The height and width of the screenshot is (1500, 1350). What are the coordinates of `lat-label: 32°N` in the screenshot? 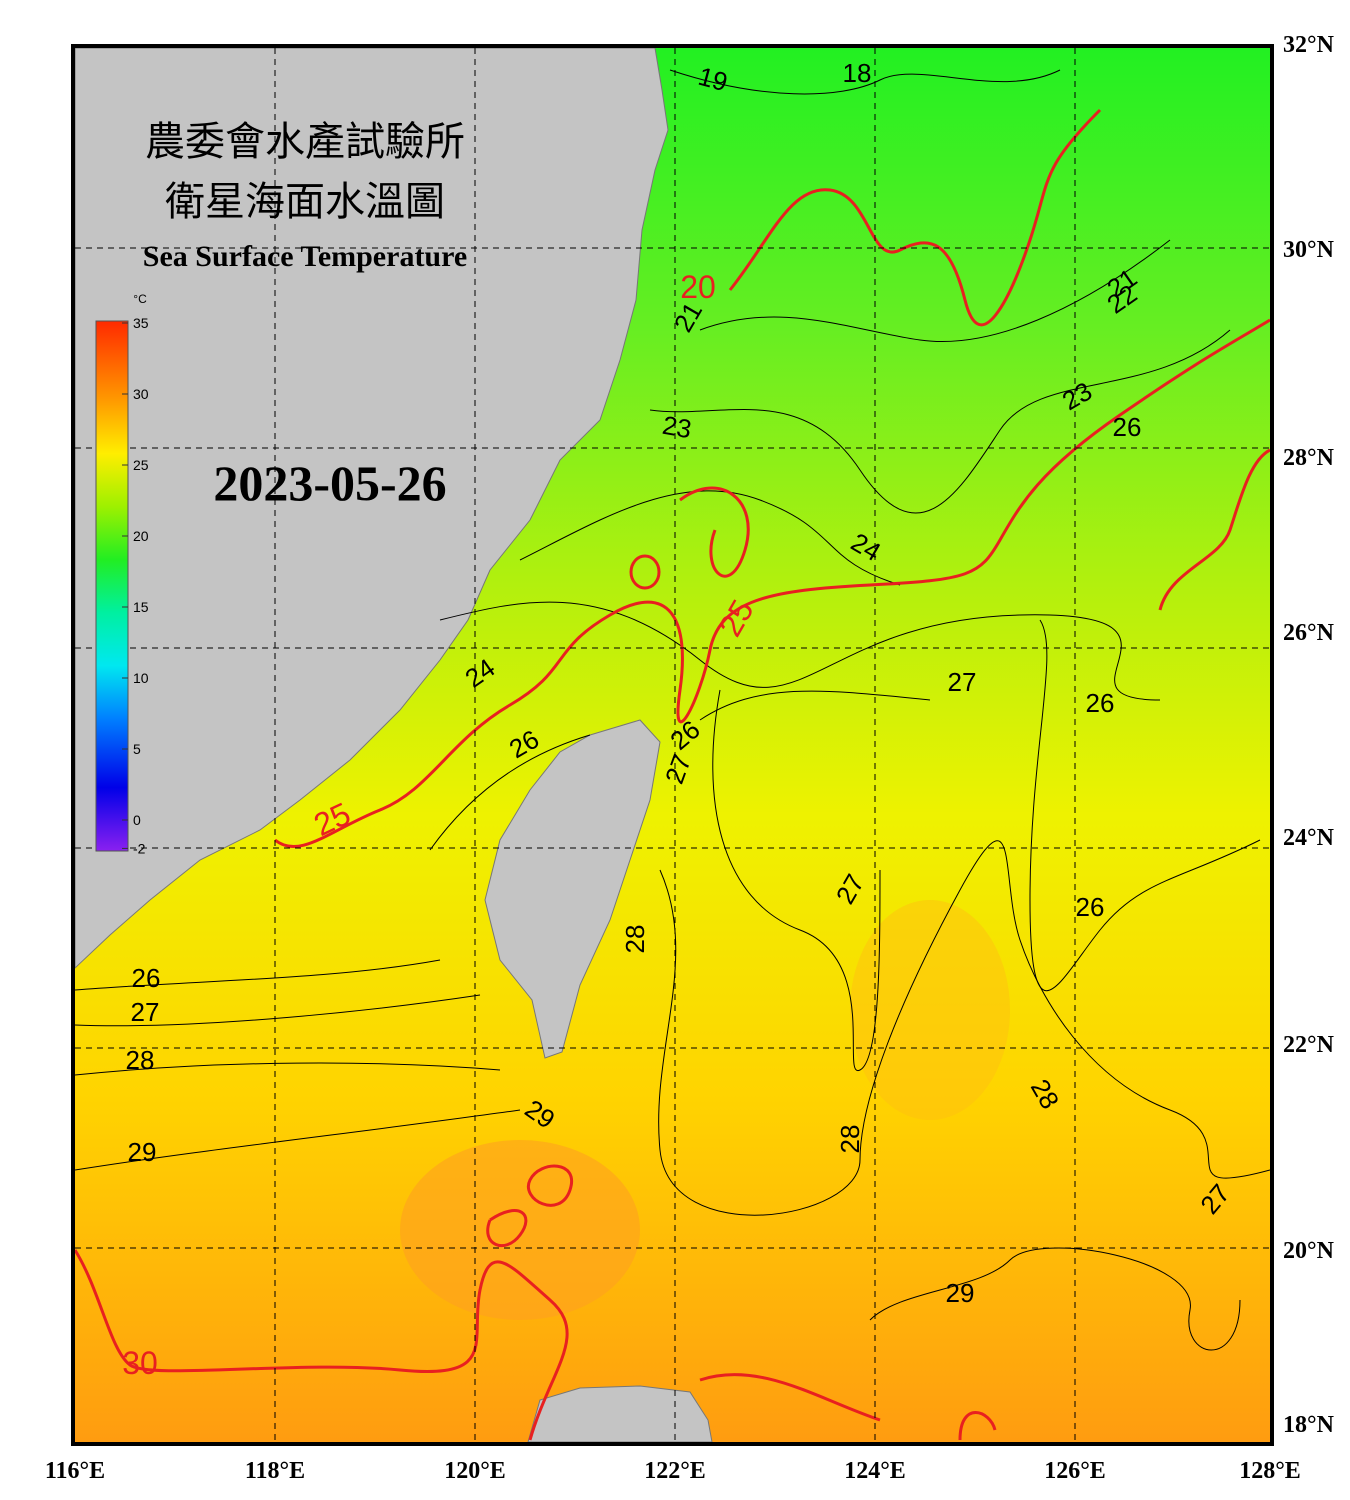 It's located at (1309, 45).